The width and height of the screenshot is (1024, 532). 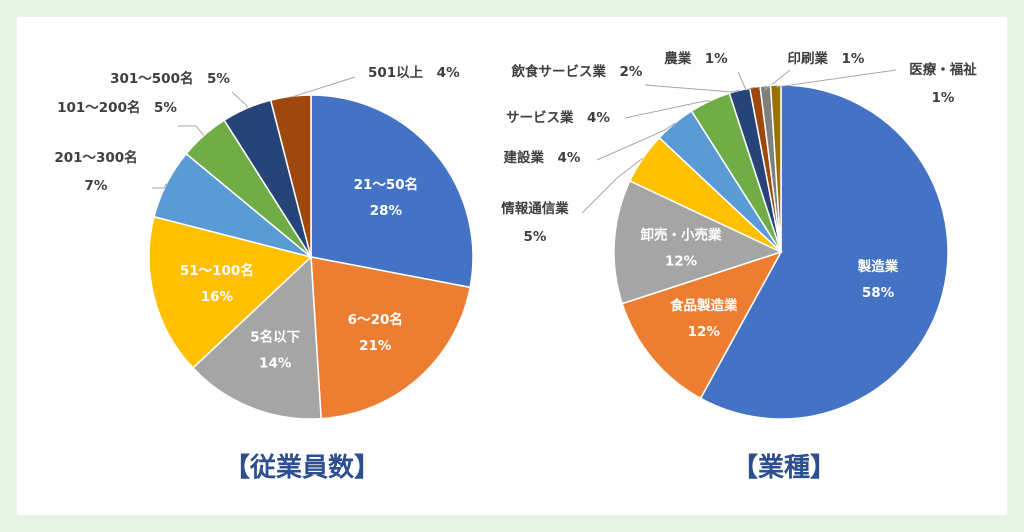 What do you see at coordinates (375, 346) in the screenshot?
I see `slice-percent: 21%` at bounding box center [375, 346].